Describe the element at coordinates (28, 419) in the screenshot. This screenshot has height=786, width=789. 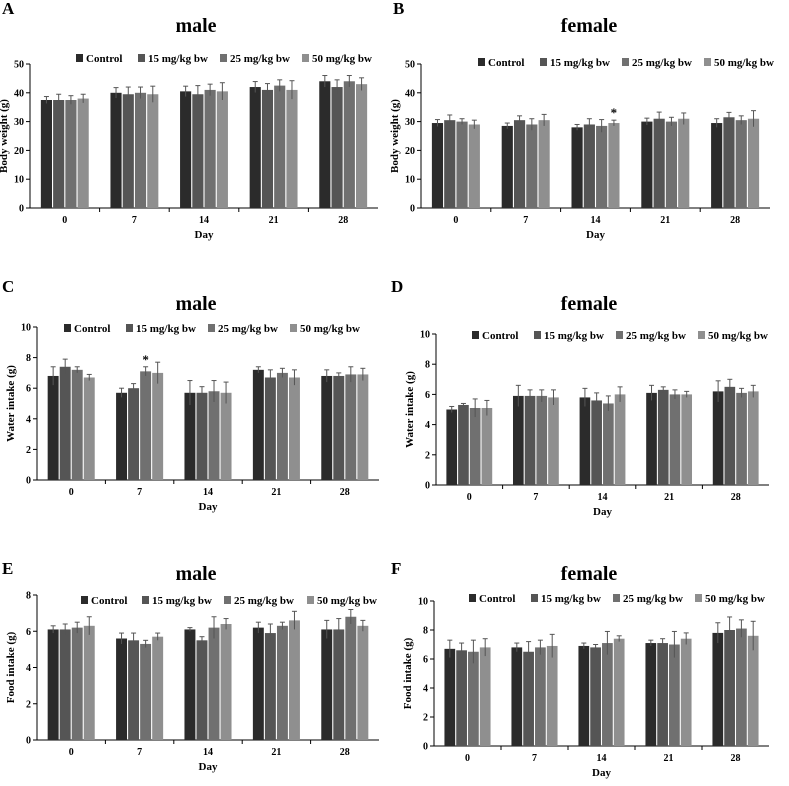
I see `y-tick-label: 4` at that location.